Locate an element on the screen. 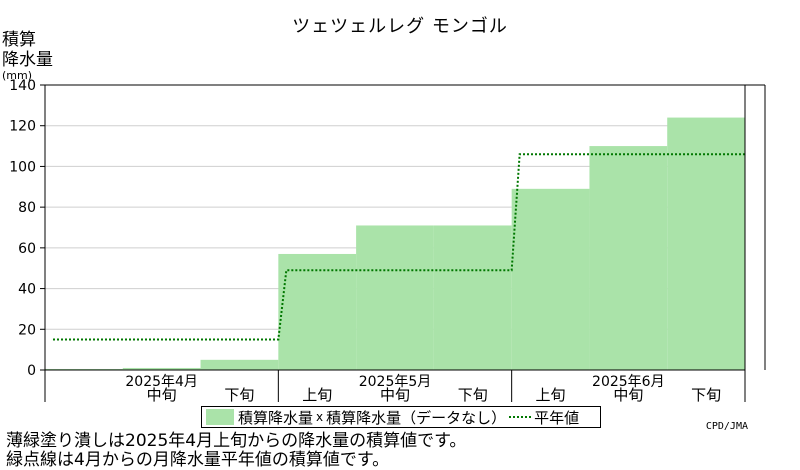 Image resolution: width=800 pixels, height=470 pixels. source-credit: CPD/JMA is located at coordinates (726, 426).